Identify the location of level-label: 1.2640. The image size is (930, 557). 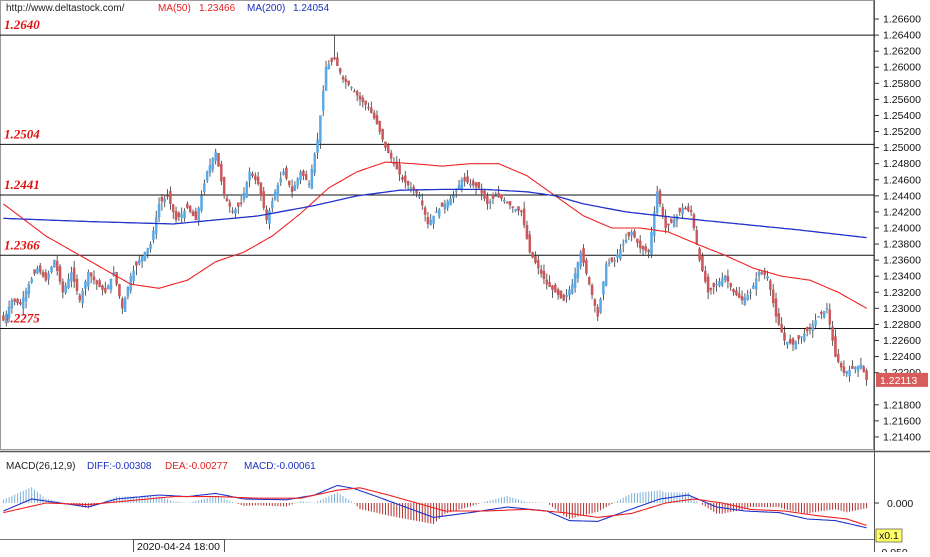
(22, 24).